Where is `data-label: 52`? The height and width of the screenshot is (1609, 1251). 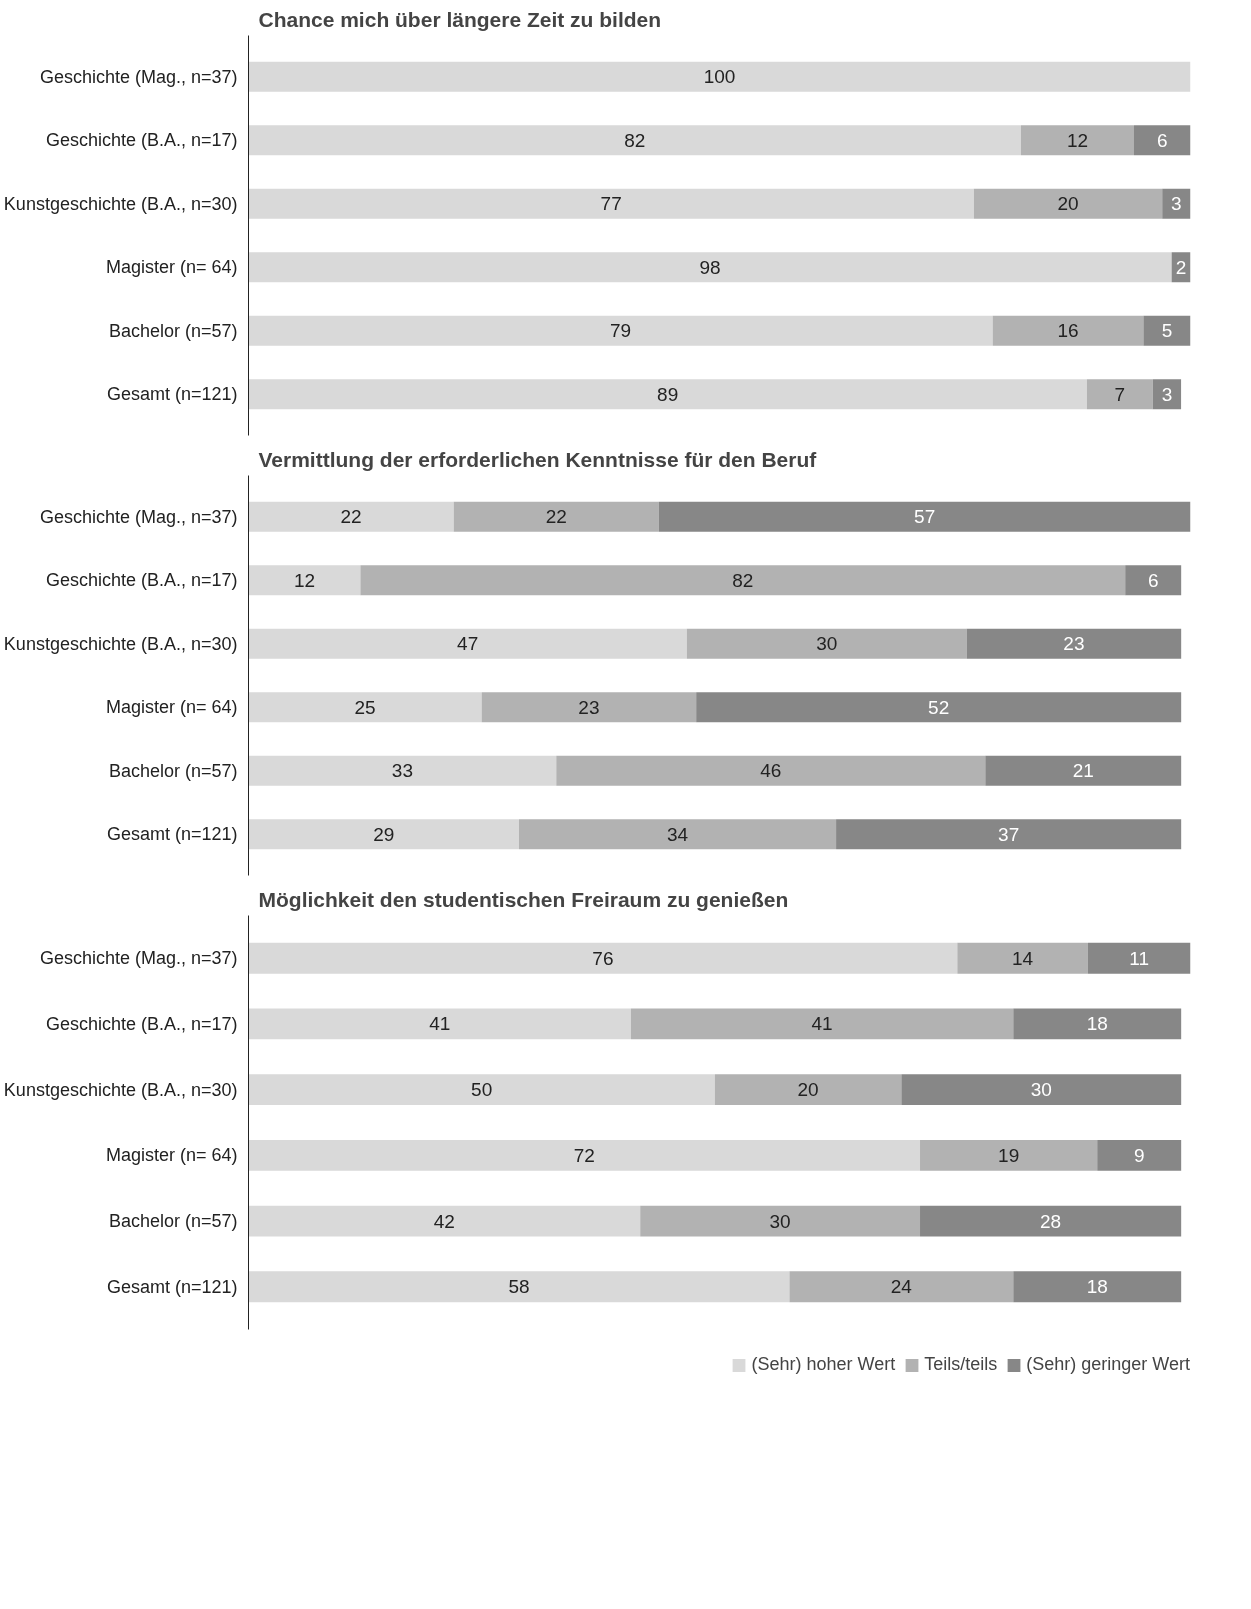
data-label: 52 is located at coordinates (939, 707).